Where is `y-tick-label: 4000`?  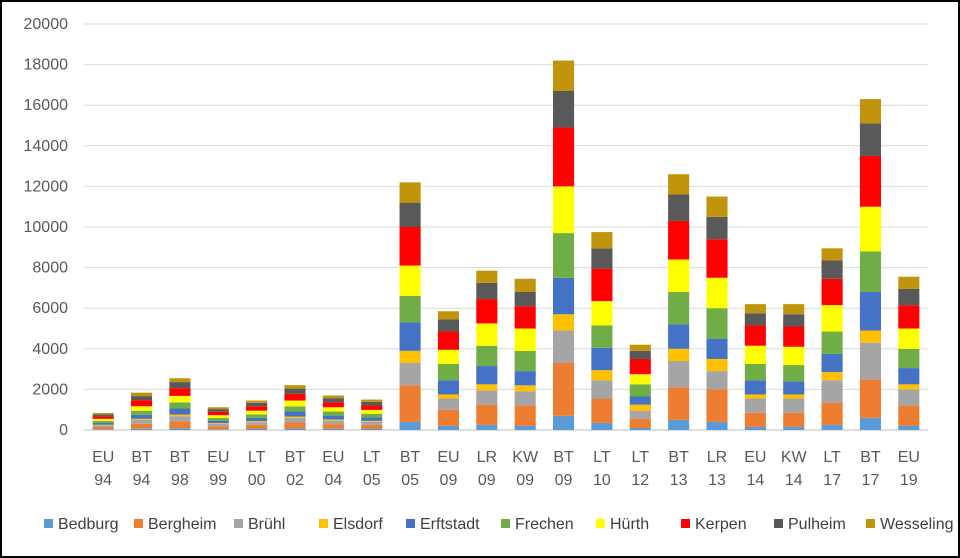 y-tick-label: 4000 is located at coordinates (50, 349).